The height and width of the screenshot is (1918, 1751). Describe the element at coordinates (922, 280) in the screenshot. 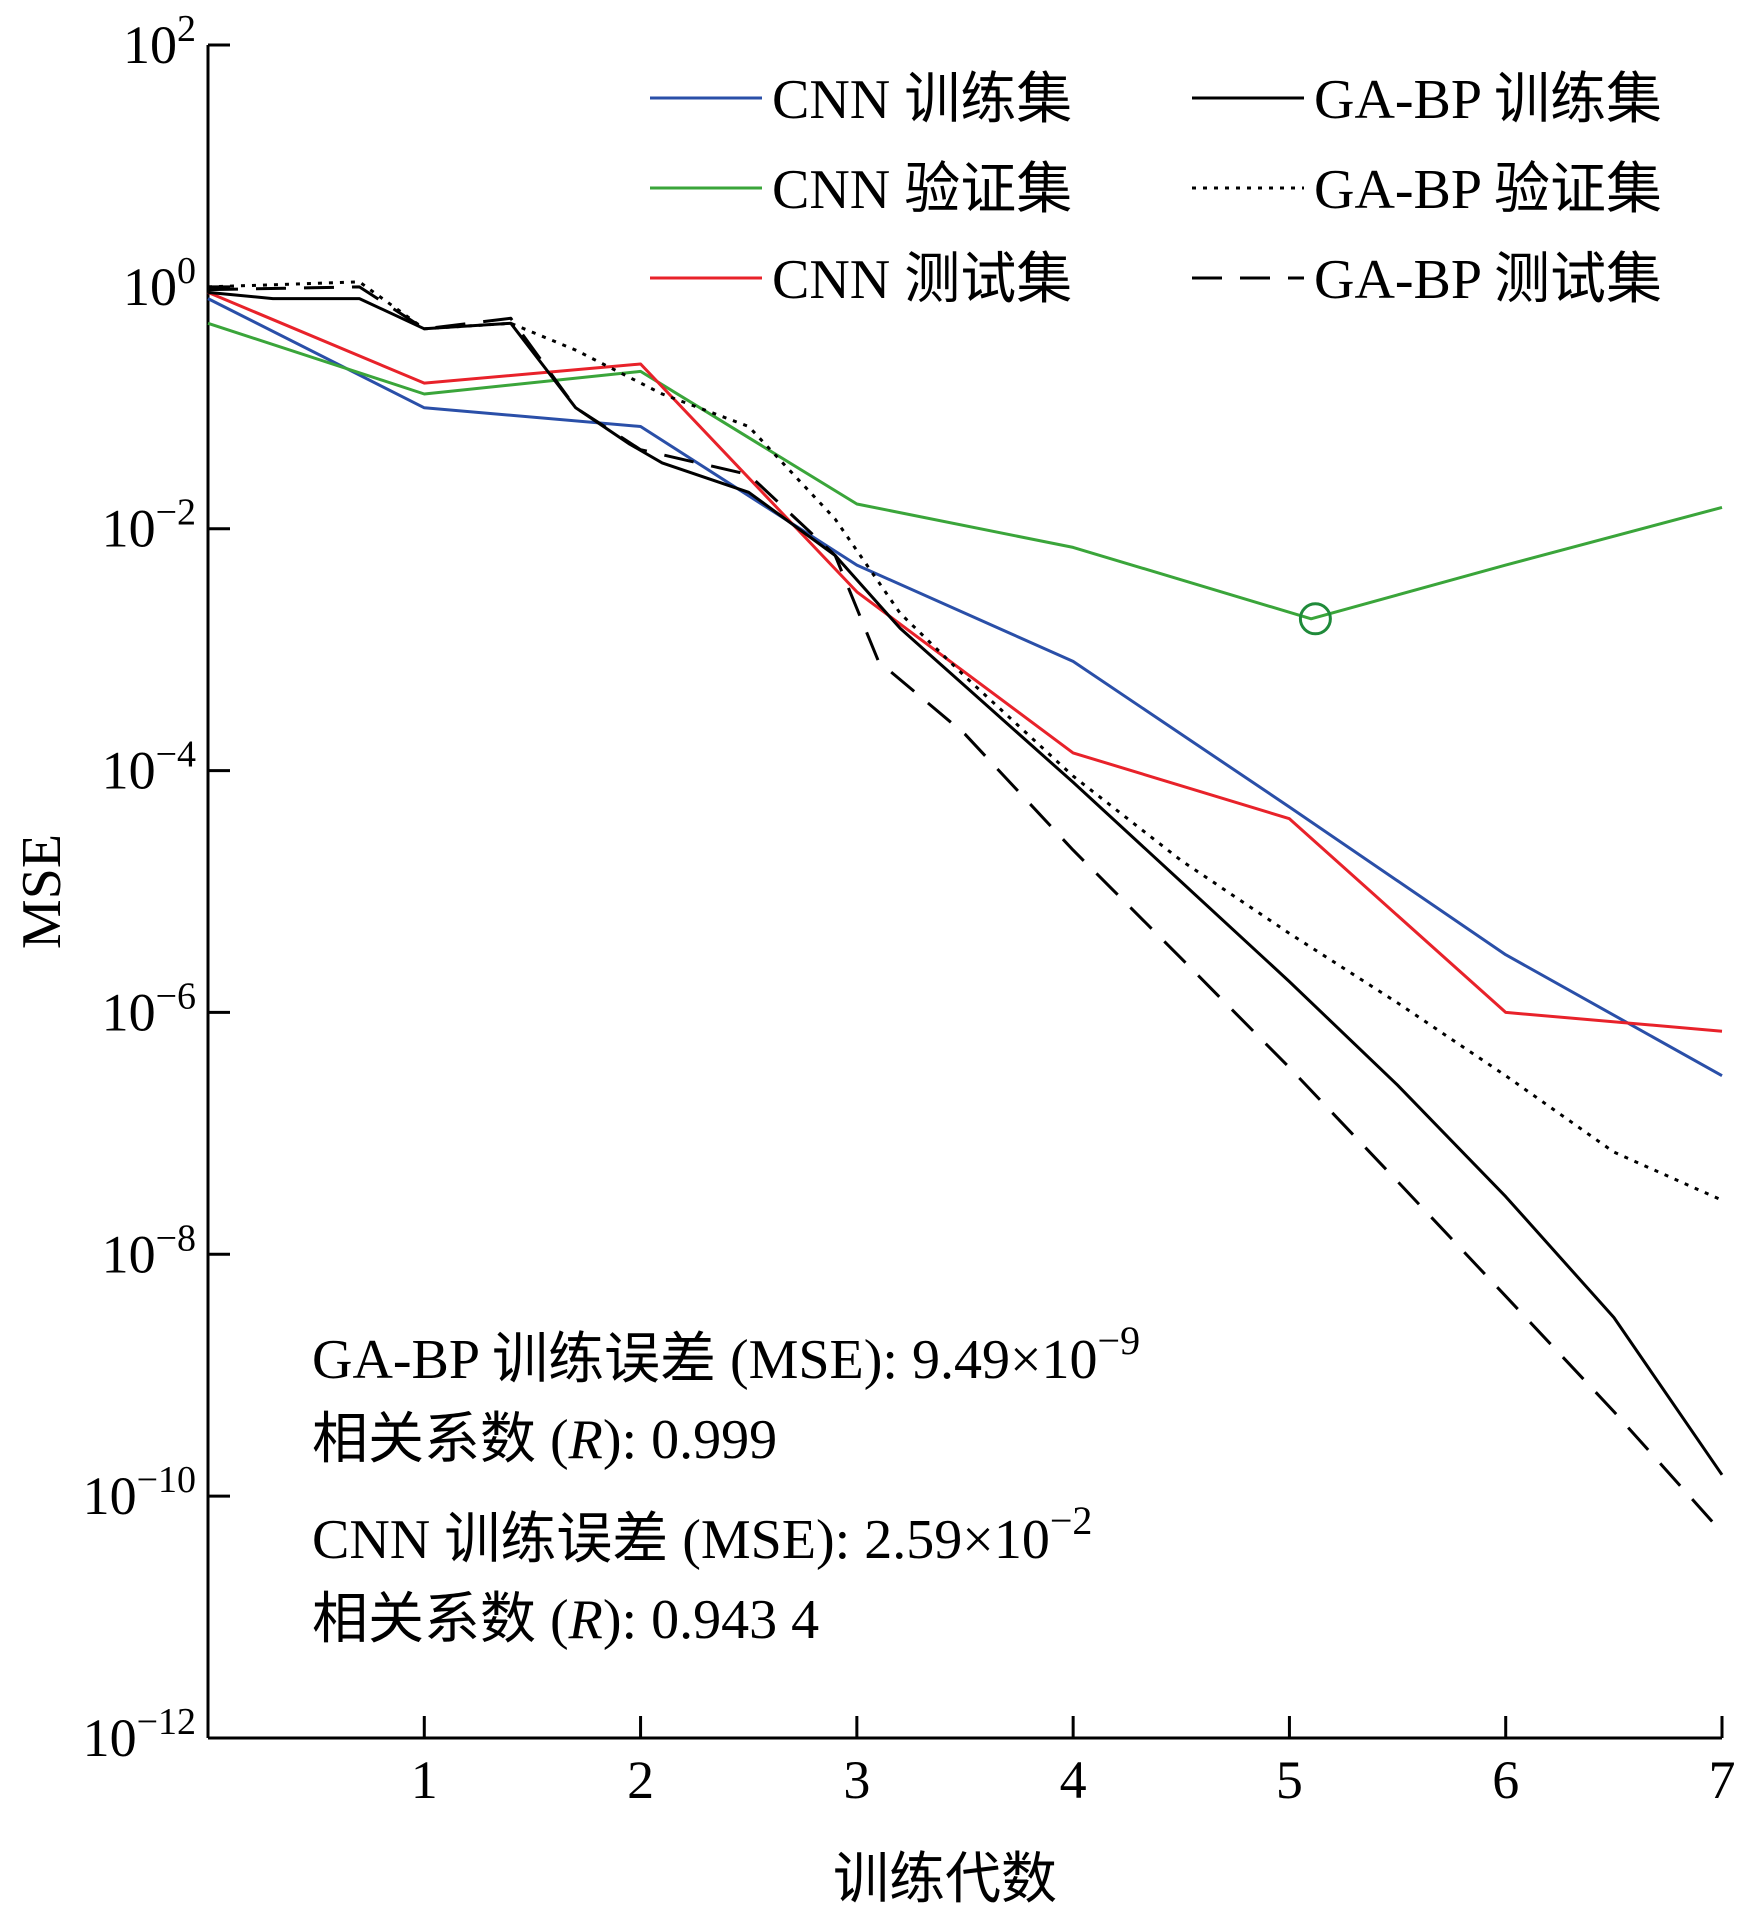

I see `legend-label-2: CNN 测试集` at that location.